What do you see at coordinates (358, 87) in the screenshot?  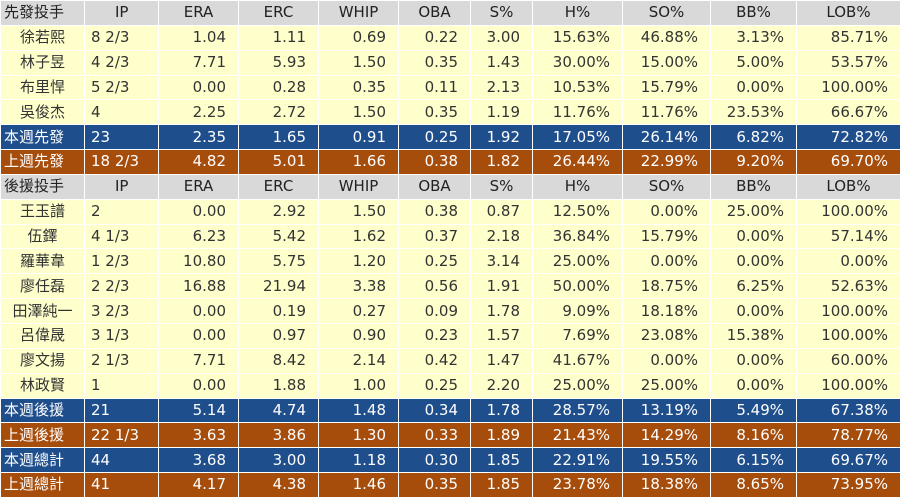 I see `cell-whip: 0.35` at bounding box center [358, 87].